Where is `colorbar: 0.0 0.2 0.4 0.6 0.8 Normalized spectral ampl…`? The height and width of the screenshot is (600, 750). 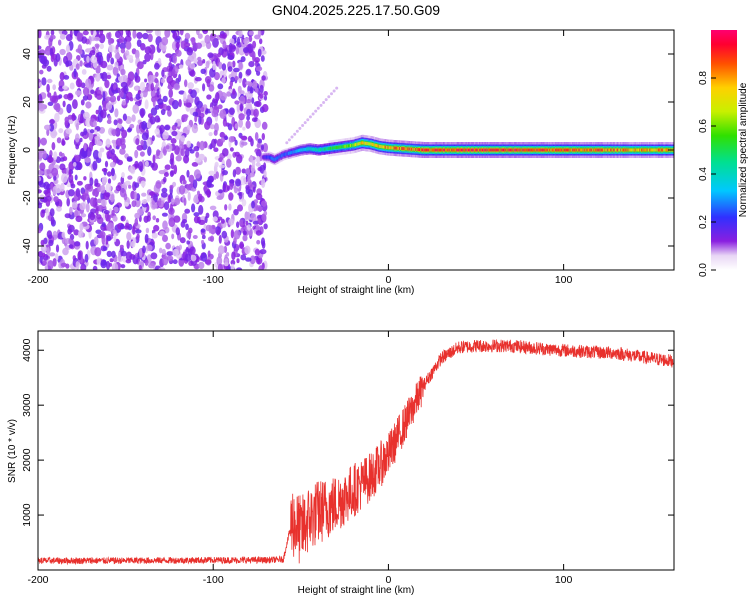
colorbar: 0.0 0.2 0.4 0.6 0.8 Normalized spectral ampl… is located at coordinates (723, 153).